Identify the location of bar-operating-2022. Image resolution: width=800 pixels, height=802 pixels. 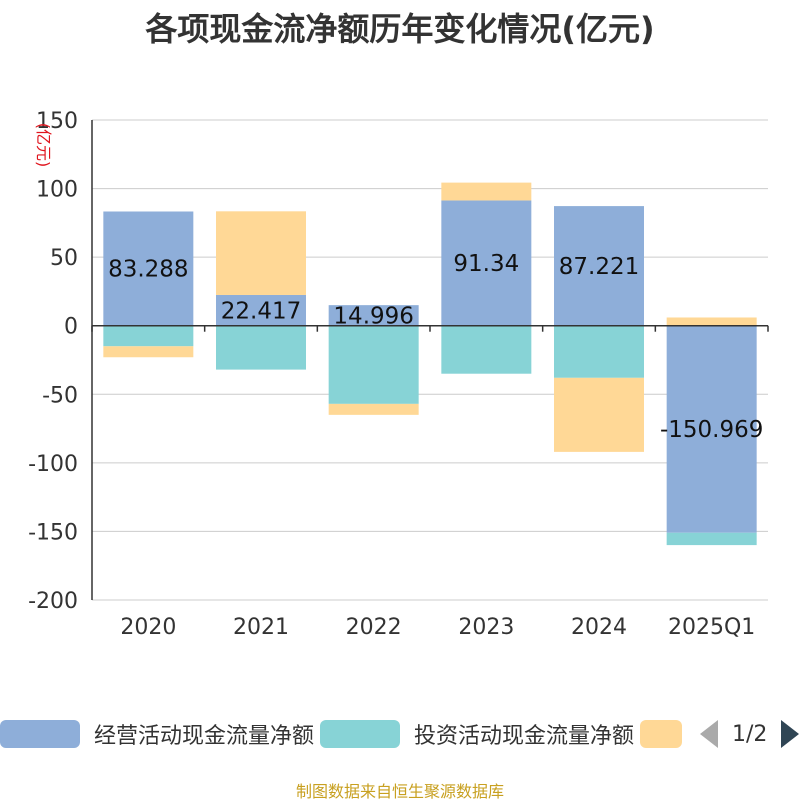
(373, 315).